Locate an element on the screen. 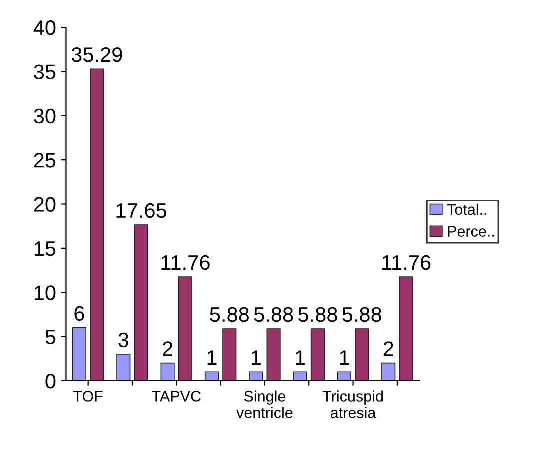  y-tick-label: 25 is located at coordinates (45, 160).